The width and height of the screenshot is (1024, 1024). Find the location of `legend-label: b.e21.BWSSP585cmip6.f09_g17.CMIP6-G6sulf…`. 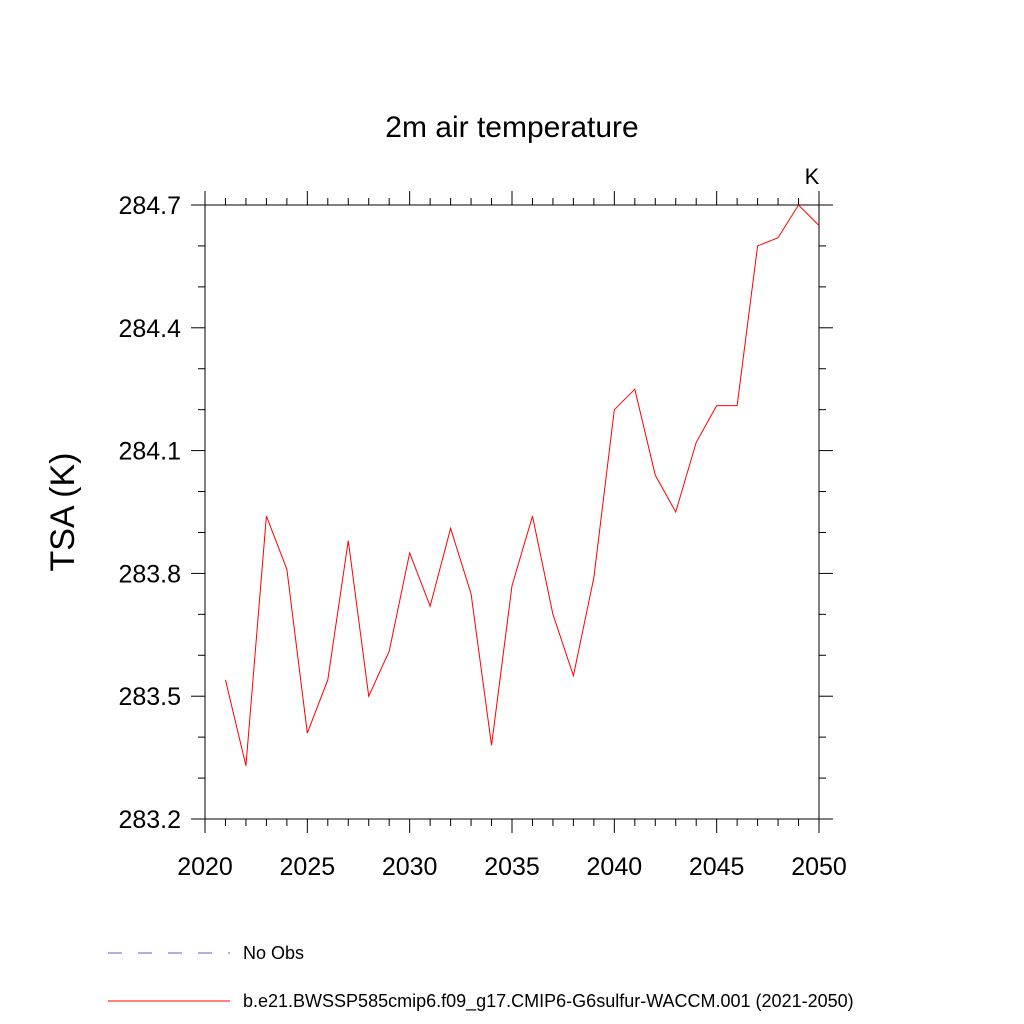

legend-label: b.e21.BWSSP585cmip6.f09_g17.CMIP6-G6sulf… is located at coordinates (548, 1001).